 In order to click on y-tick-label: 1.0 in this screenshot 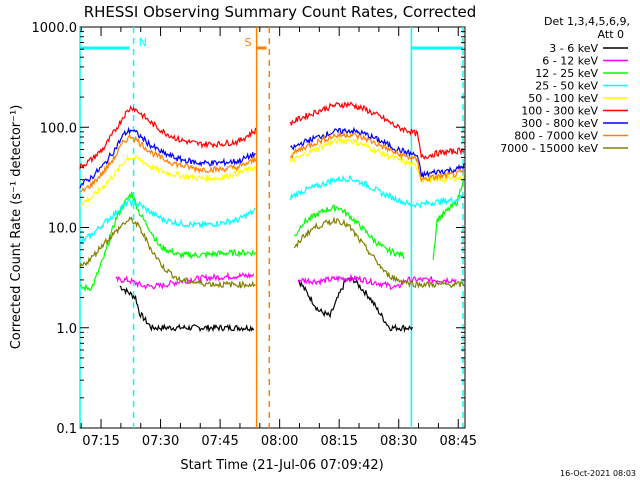, I will do `click(66, 329)`.